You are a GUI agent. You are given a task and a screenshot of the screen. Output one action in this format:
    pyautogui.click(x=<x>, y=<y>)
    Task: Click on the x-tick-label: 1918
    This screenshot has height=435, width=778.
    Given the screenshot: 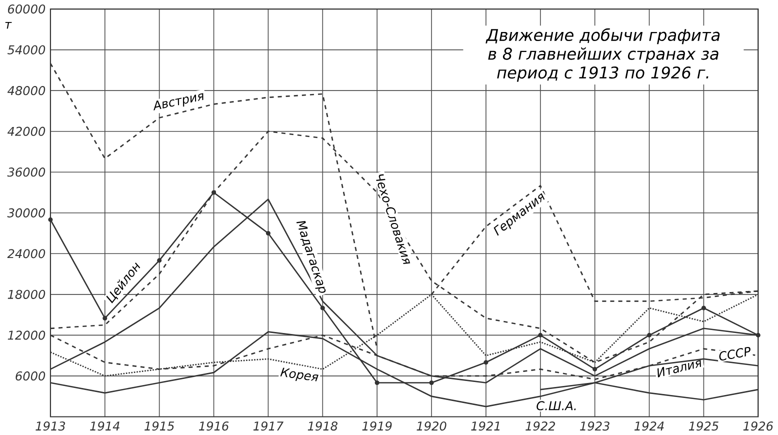 What is the action you would take?
    pyautogui.click(x=323, y=426)
    